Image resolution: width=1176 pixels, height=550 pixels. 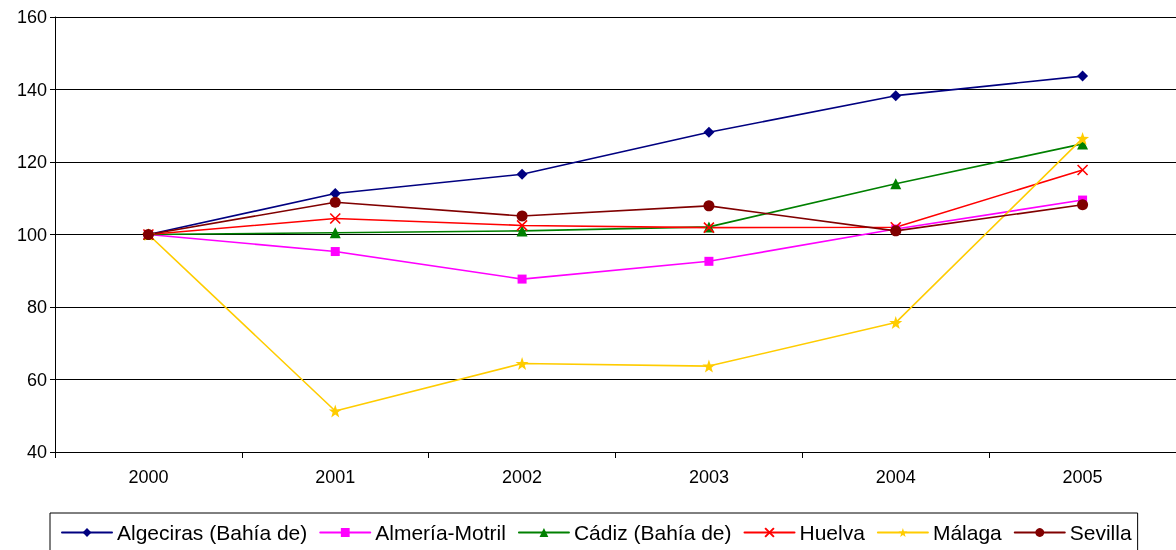 What do you see at coordinates (148, 477) in the screenshot?
I see `x-tick-label: 2000` at bounding box center [148, 477].